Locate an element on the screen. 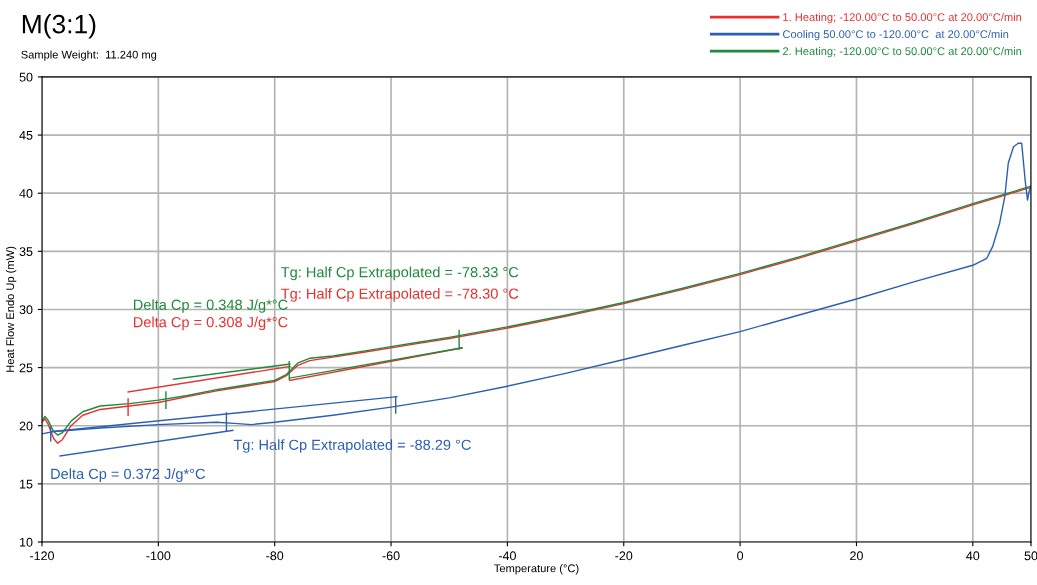 The height and width of the screenshot is (585, 1037). chart-title: M(3:1) is located at coordinates (59, 26).